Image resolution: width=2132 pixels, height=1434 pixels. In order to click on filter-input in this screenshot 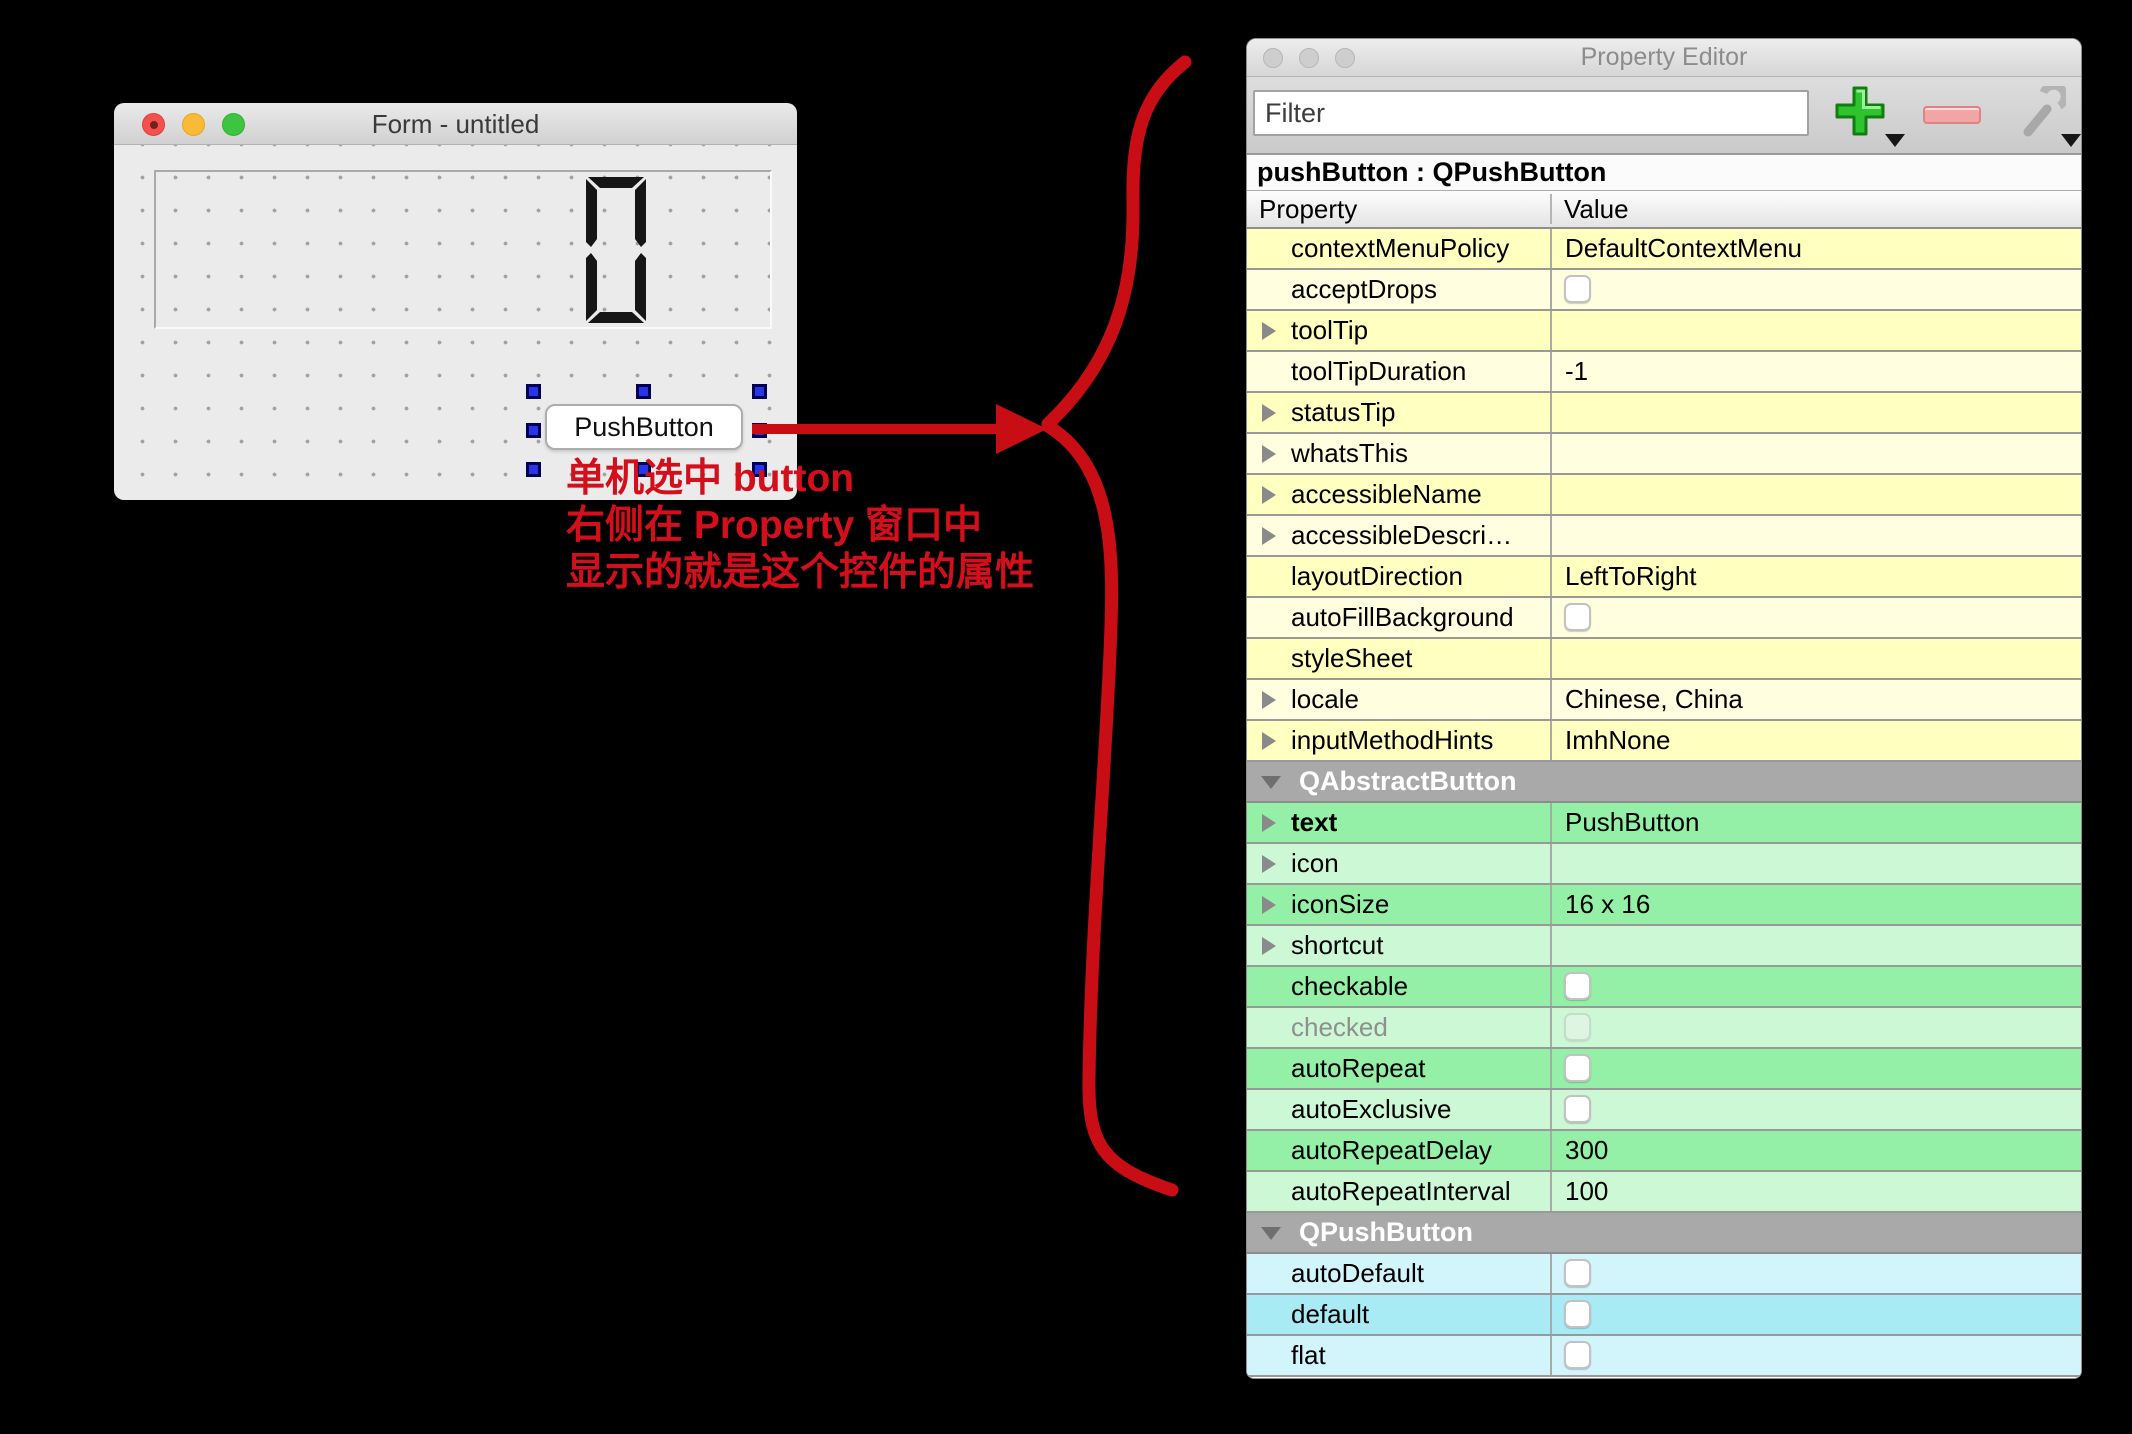, I will do `click(1531, 113)`.